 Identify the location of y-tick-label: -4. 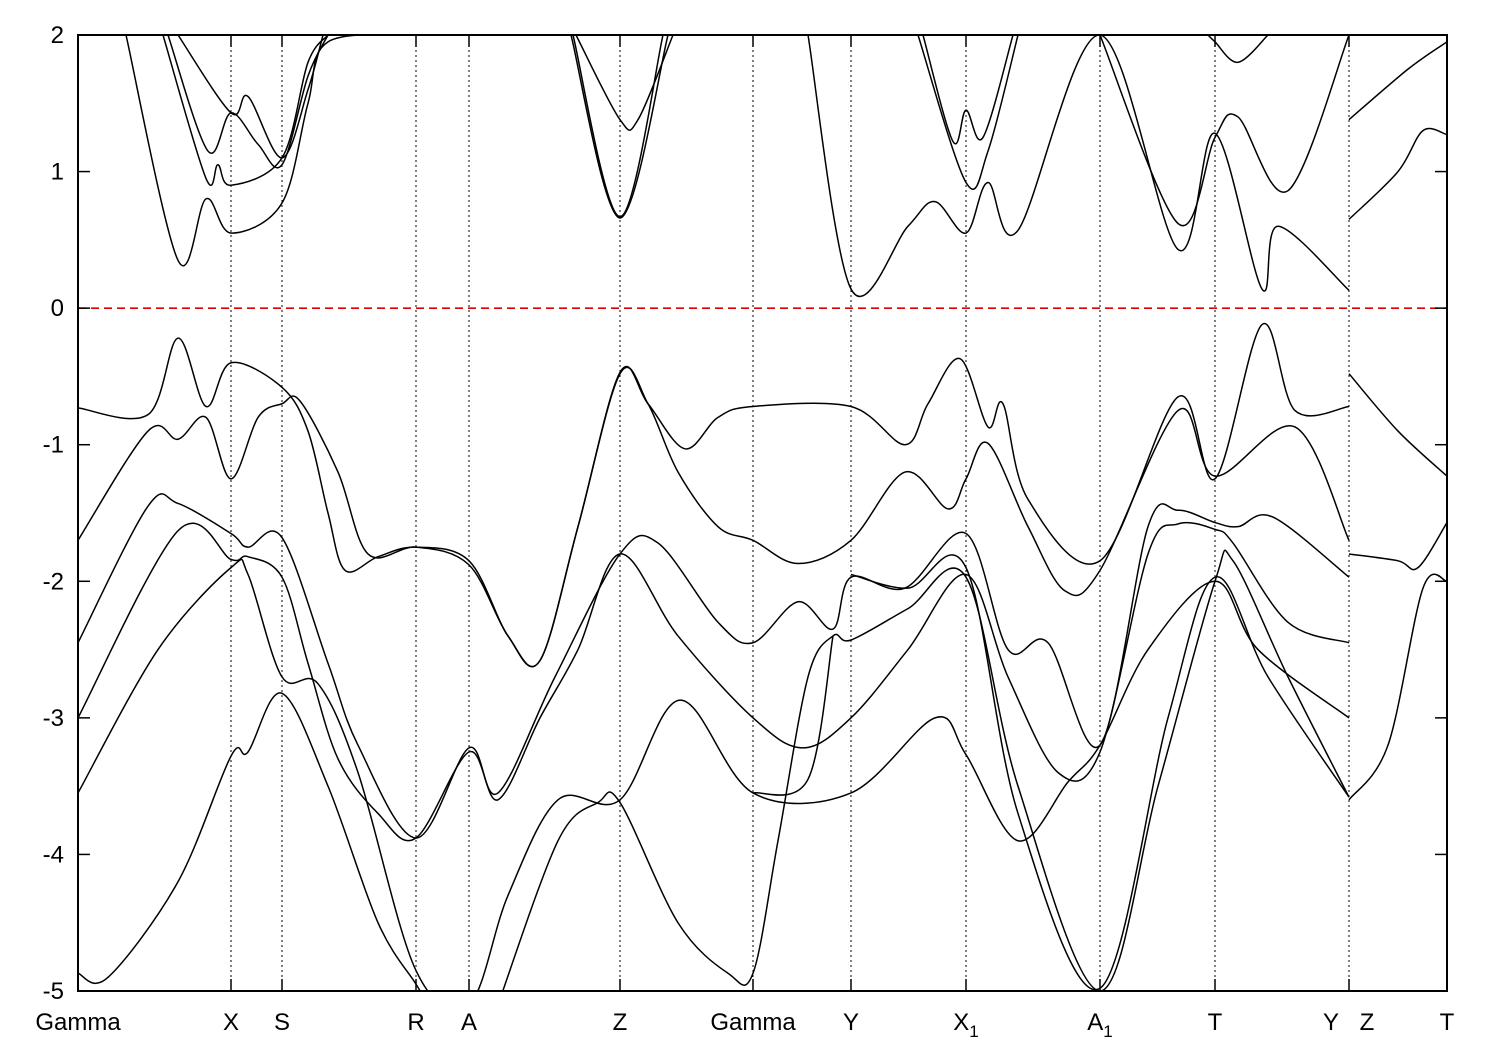
(53, 854).